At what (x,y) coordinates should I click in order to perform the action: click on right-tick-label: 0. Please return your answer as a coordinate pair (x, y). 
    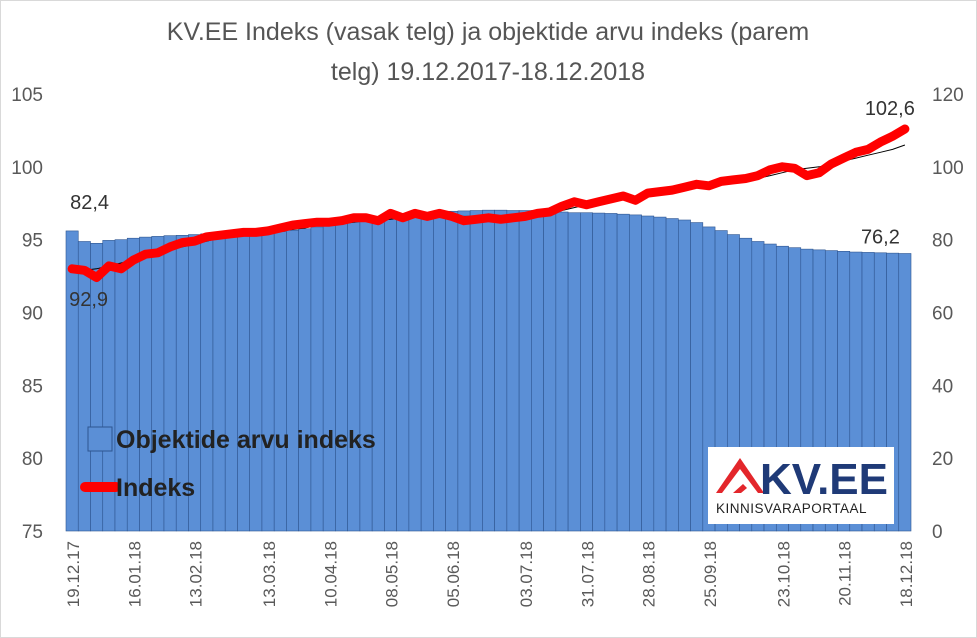
    Looking at the image, I should click on (937, 532).